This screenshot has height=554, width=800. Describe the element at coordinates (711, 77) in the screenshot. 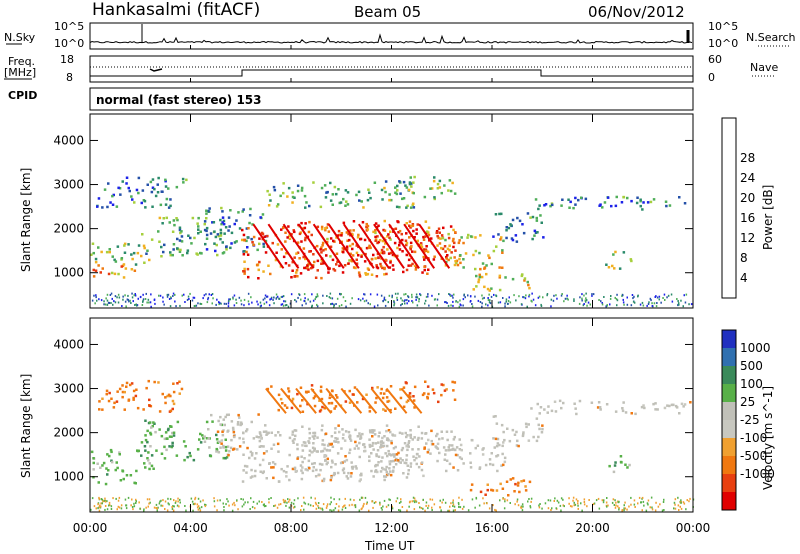

I see `nave-tick-bottom: 0` at that location.